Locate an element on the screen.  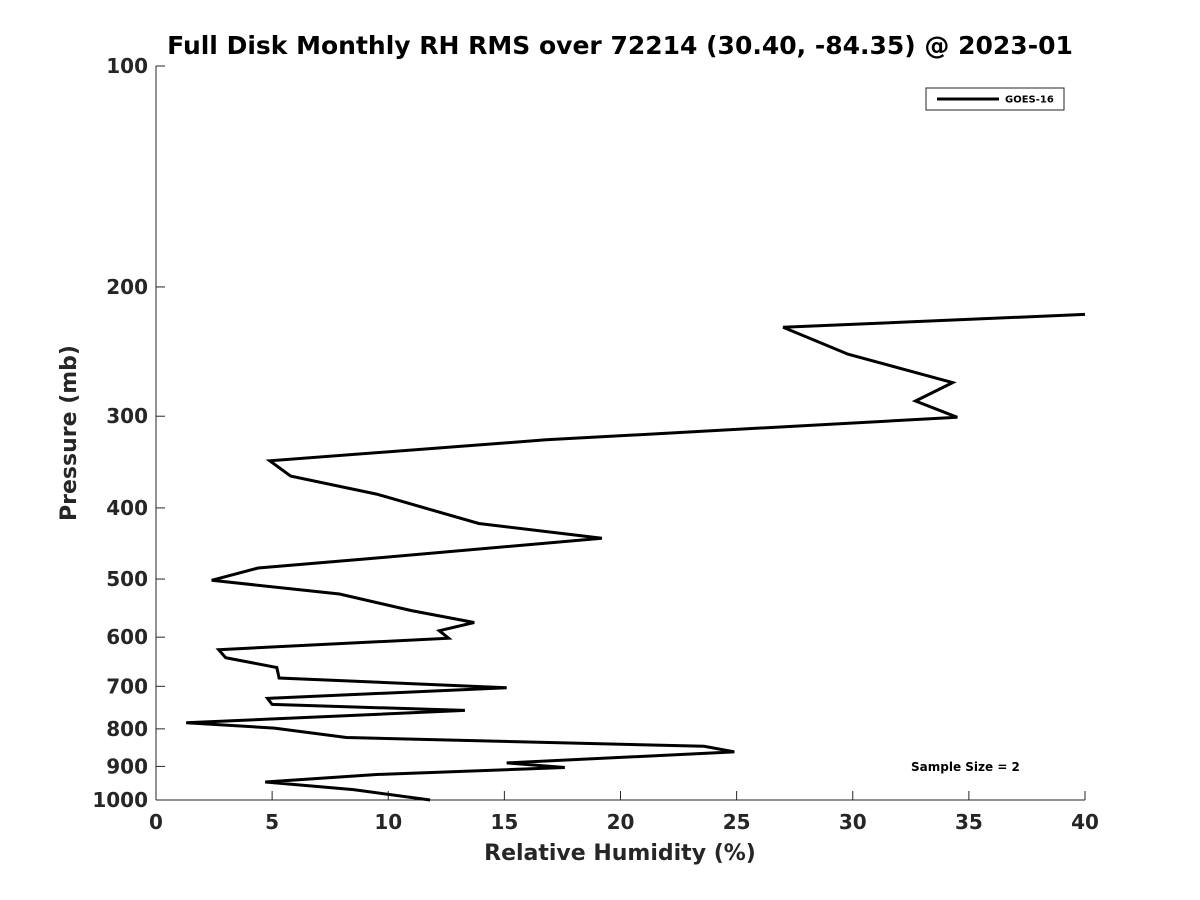
x-tick-label: 10 is located at coordinates (388, 822).